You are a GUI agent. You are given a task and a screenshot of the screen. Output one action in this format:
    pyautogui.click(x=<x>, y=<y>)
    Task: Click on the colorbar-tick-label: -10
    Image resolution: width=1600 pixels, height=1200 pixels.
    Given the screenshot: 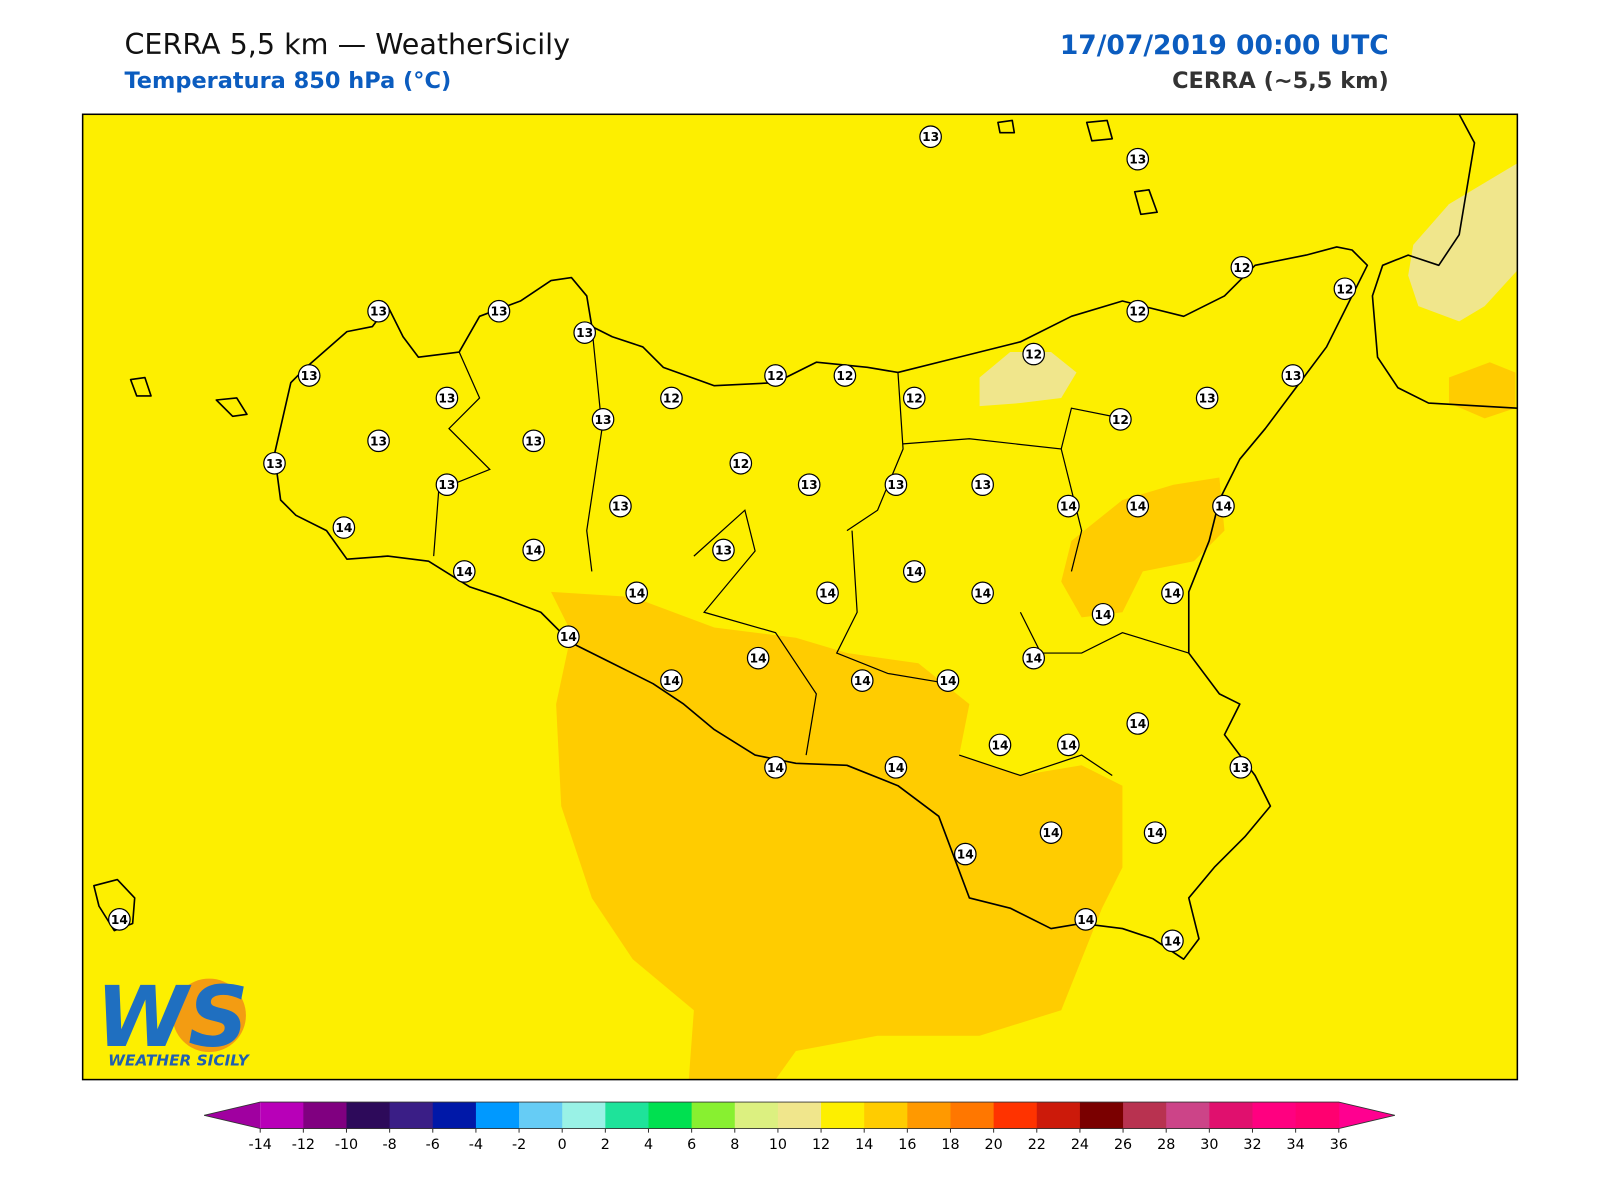 What is the action you would take?
    pyautogui.click(x=346, y=1145)
    